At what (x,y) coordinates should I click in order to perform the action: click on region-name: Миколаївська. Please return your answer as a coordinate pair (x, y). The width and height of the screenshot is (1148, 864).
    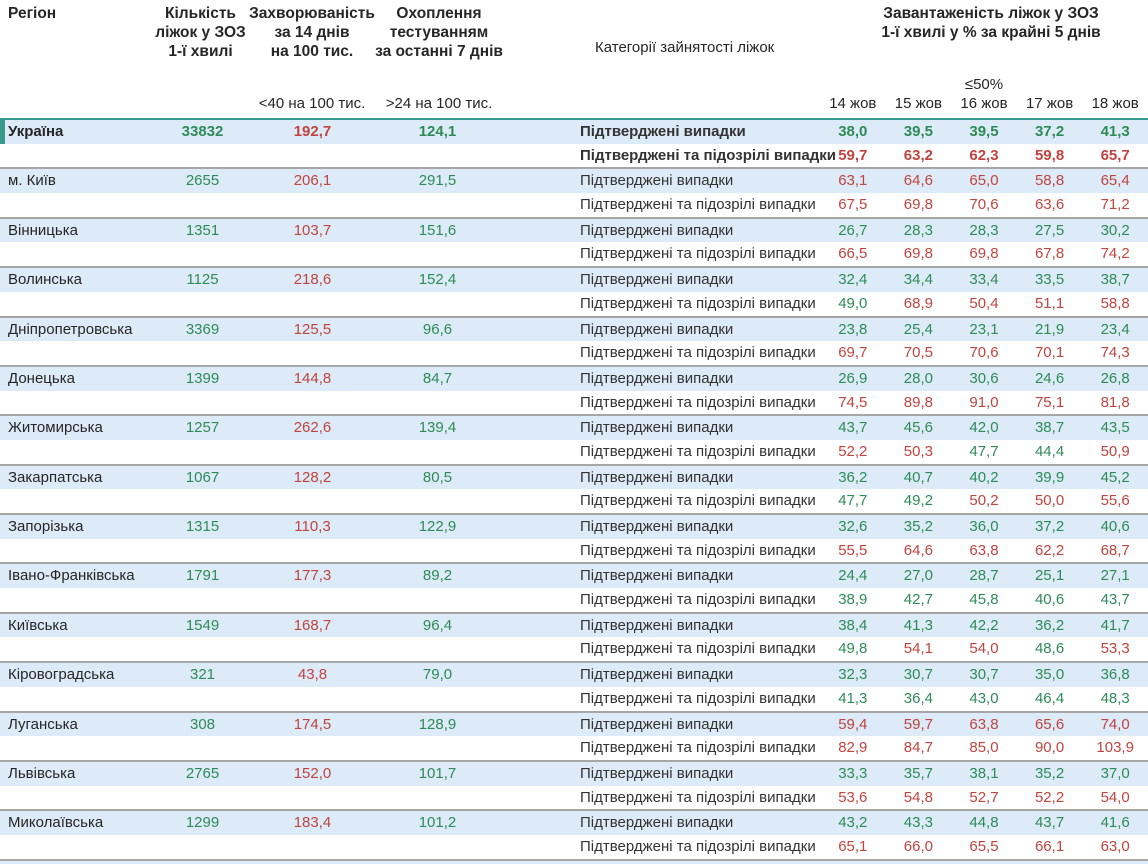
    Looking at the image, I should click on (56, 823).